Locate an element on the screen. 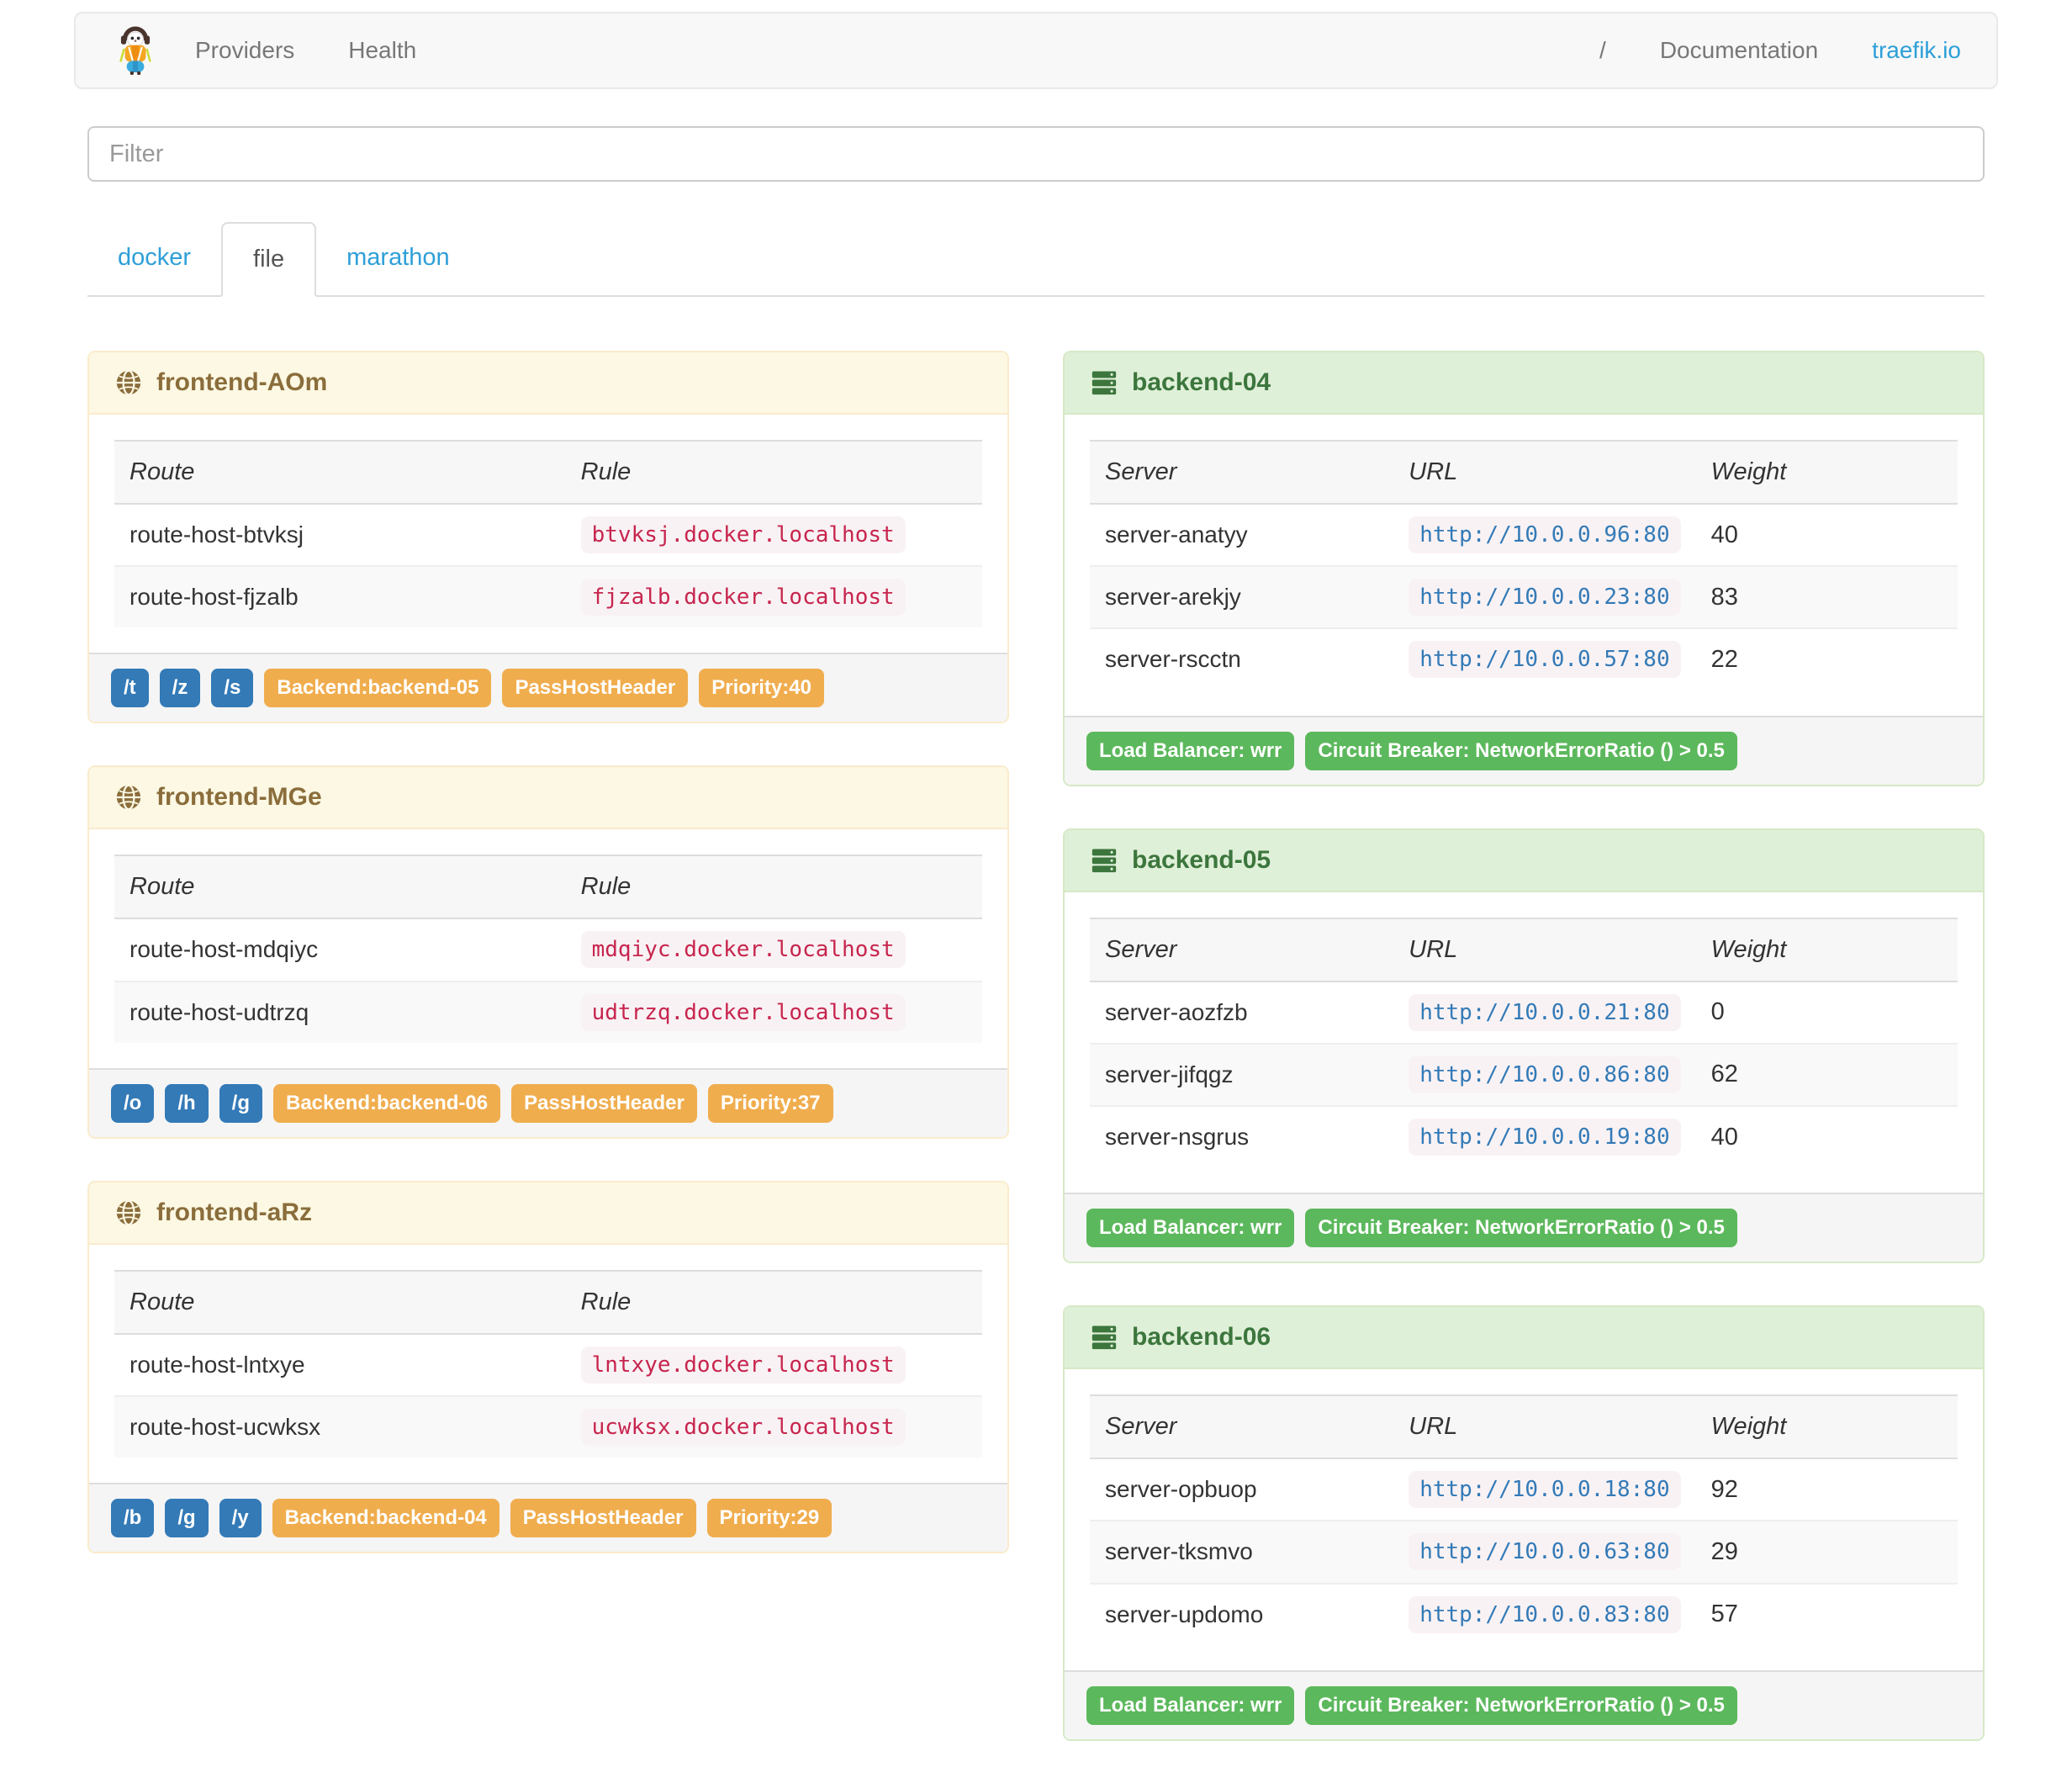 The width and height of the screenshot is (2072, 1783). entrypoint-tag: /y is located at coordinates (240, 1519).